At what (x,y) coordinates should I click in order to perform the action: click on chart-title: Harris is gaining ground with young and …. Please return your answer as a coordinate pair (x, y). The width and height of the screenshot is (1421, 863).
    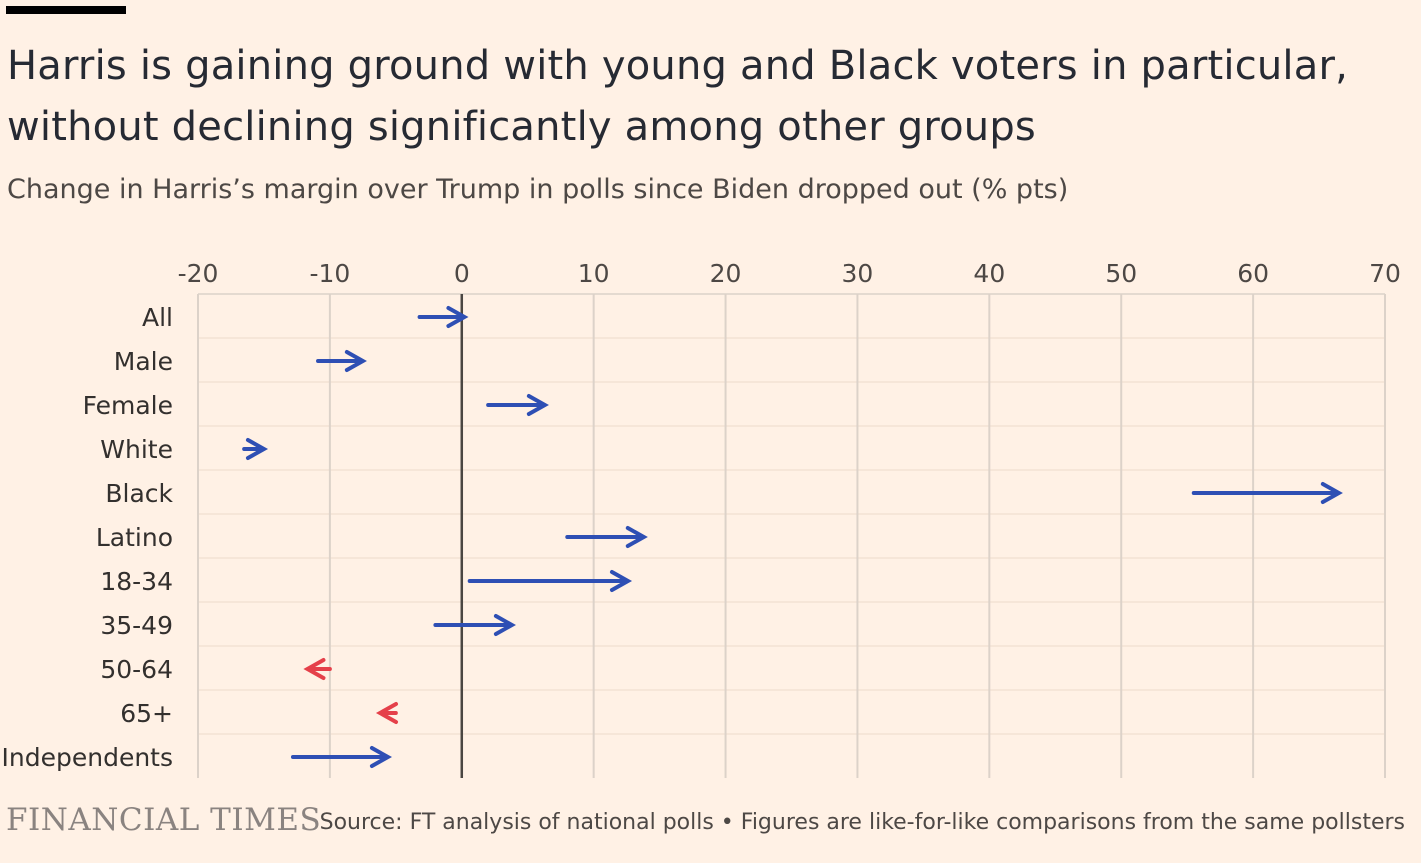
    Looking at the image, I should click on (678, 96).